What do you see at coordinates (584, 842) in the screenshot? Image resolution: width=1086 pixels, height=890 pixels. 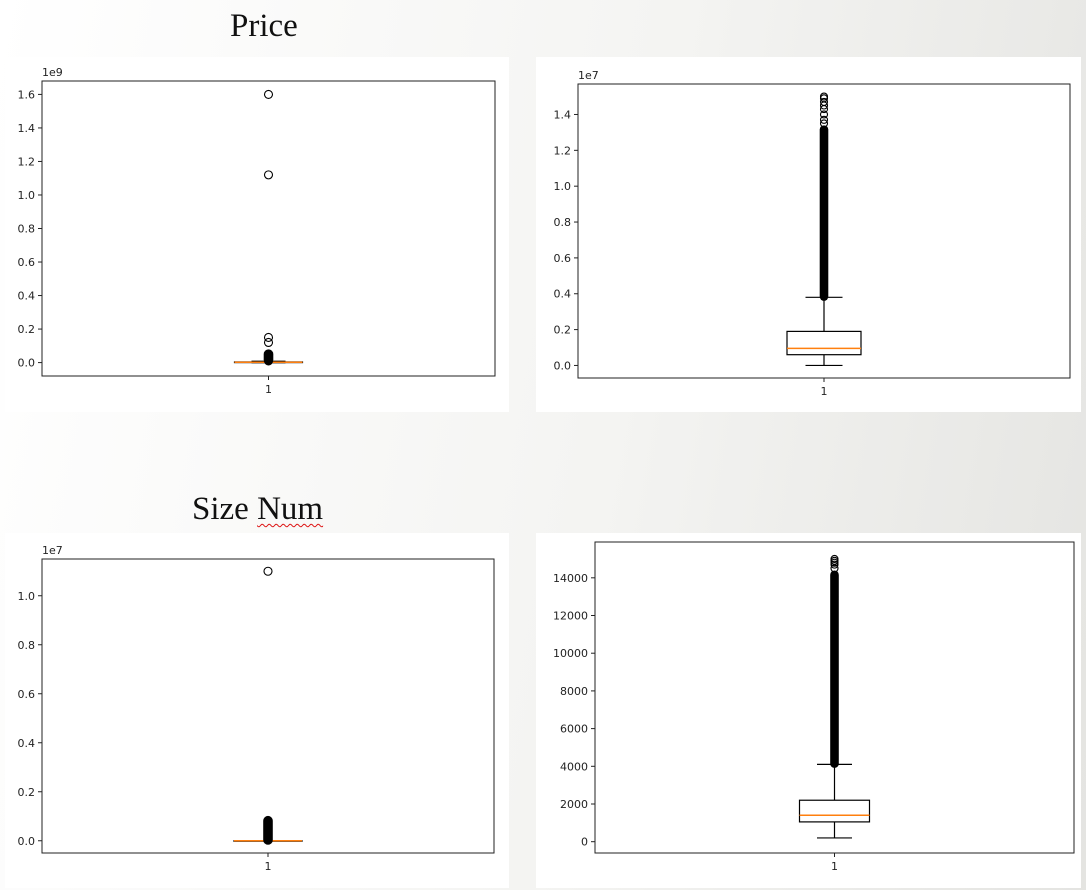 I see `y-tick-label: 0` at bounding box center [584, 842].